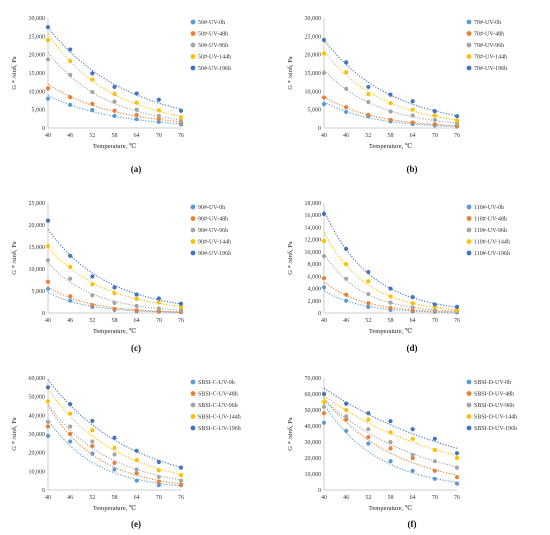 This screenshot has width=550, height=535. Describe the element at coordinates (489, 46) in the screenshot. I see `legend-label: 70#-UV-96h` at that location.